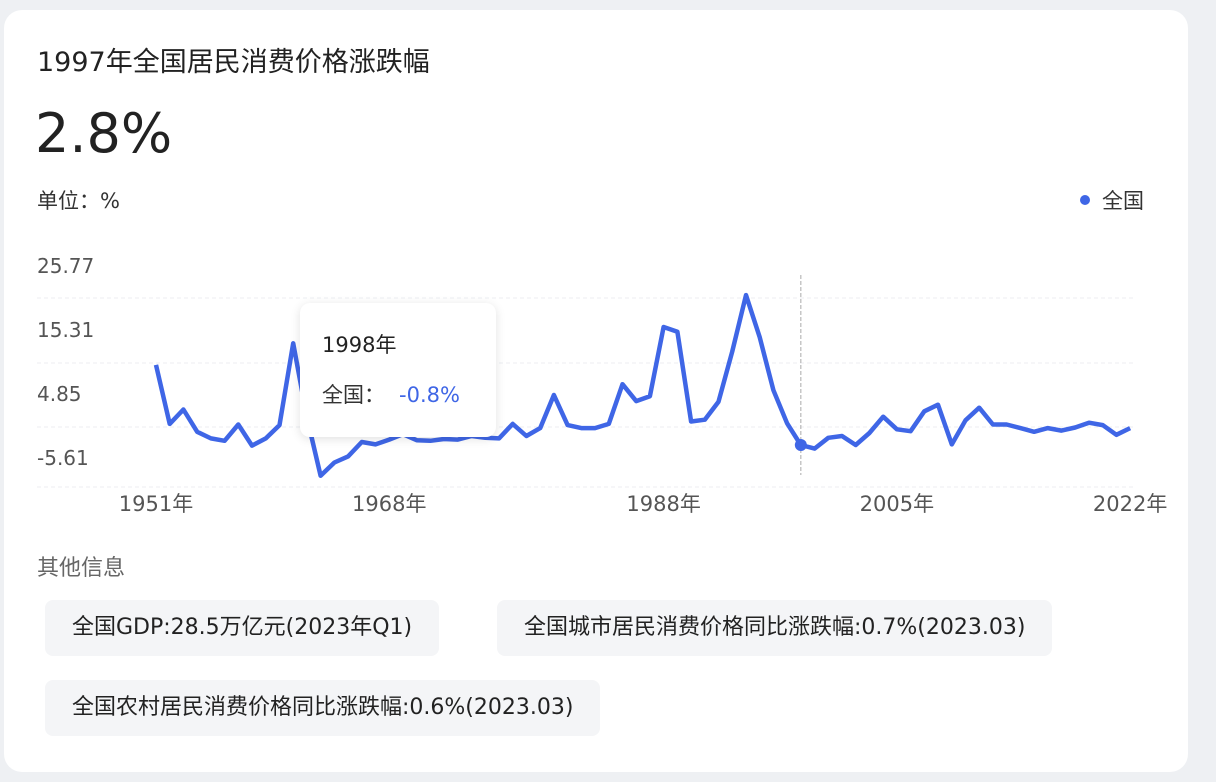 The width and height of the screenshot is (1216, 782). I want to click on y-tick: -5.61, so click(63, 458).